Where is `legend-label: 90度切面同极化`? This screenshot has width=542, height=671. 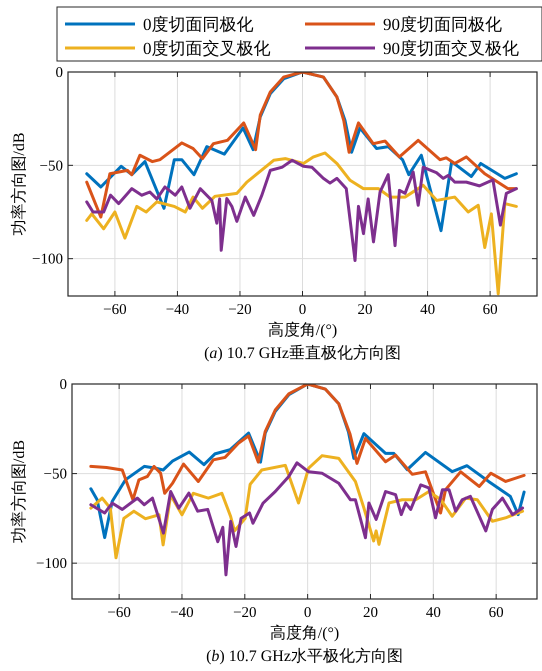
legend-label: 90度切面同极化 is located at coordinates (442, 24).